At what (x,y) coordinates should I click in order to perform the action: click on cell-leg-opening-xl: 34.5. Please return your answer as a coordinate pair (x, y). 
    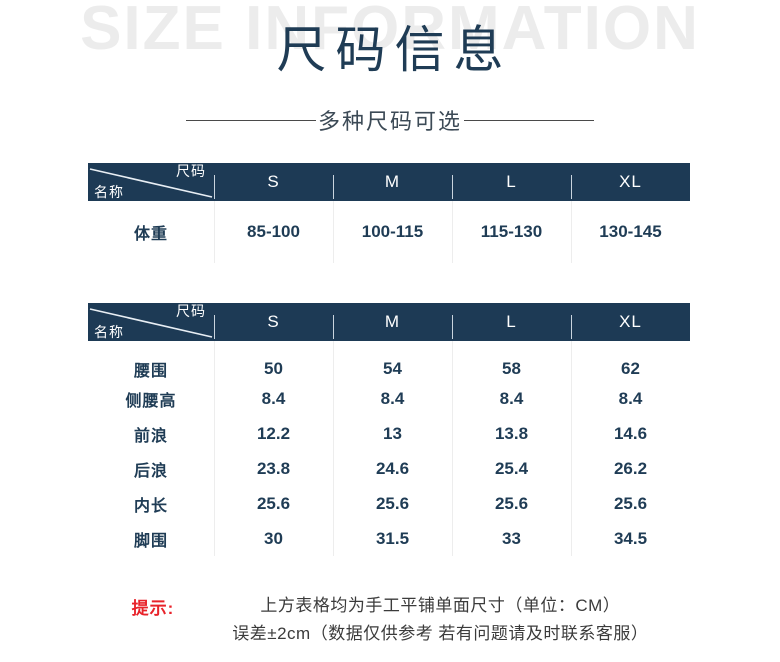
    Looking at the image, I should click on (630, 538).